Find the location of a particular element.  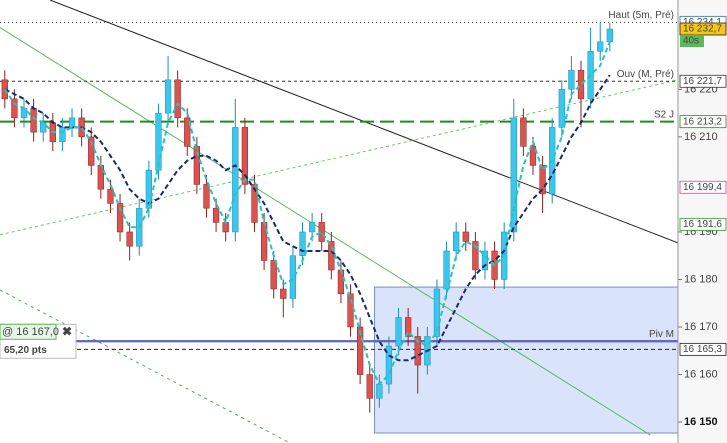

order-panel: @ 16 167,0 ✖ 65,20 pts is located at coordinates (38, 341).